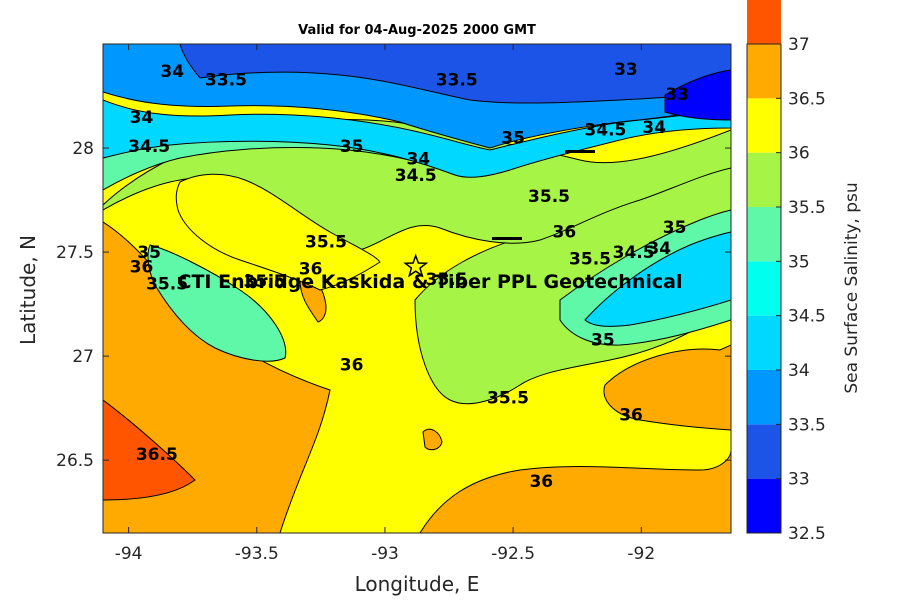  I want to click on x-tick-label: -93, so click(385, 554).